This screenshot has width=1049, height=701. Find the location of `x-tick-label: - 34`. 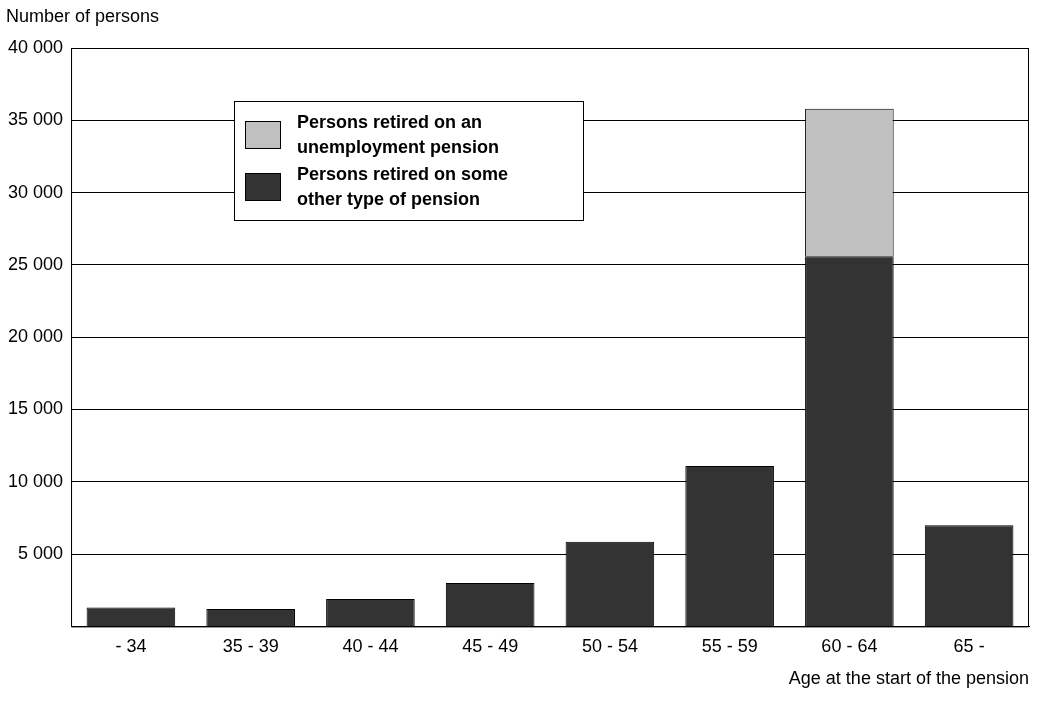

x-tick-label: - 34 is located at coordinates (131, 646).